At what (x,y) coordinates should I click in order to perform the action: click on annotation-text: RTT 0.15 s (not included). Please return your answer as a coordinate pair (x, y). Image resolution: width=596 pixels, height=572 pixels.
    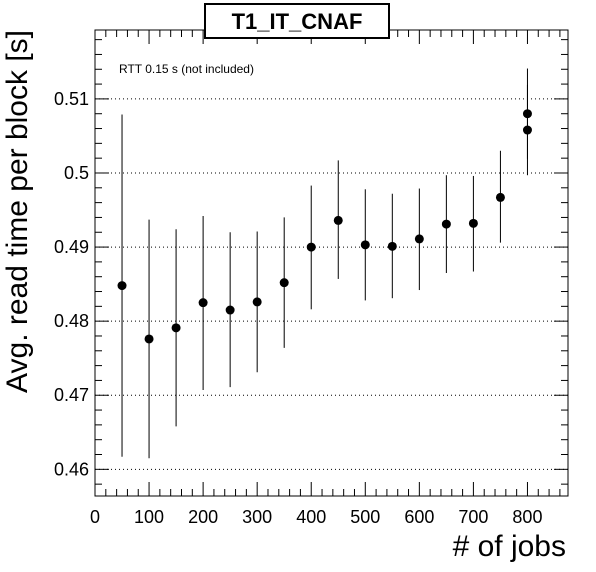
    Looking at the image, I should click on (186, 69).